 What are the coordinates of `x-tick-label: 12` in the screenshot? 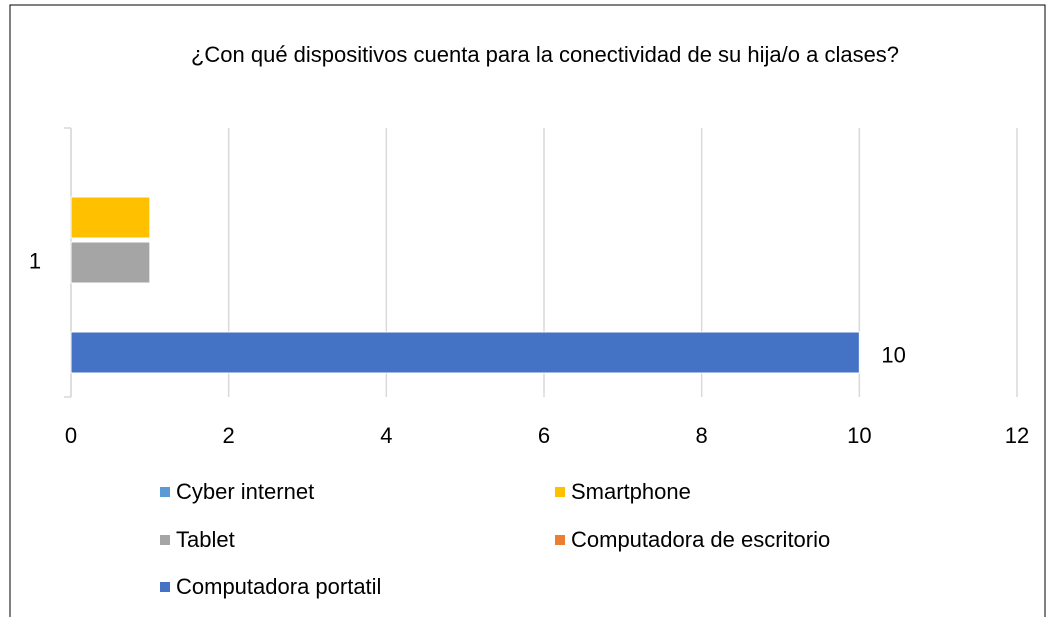 It's located at (1017, 435).